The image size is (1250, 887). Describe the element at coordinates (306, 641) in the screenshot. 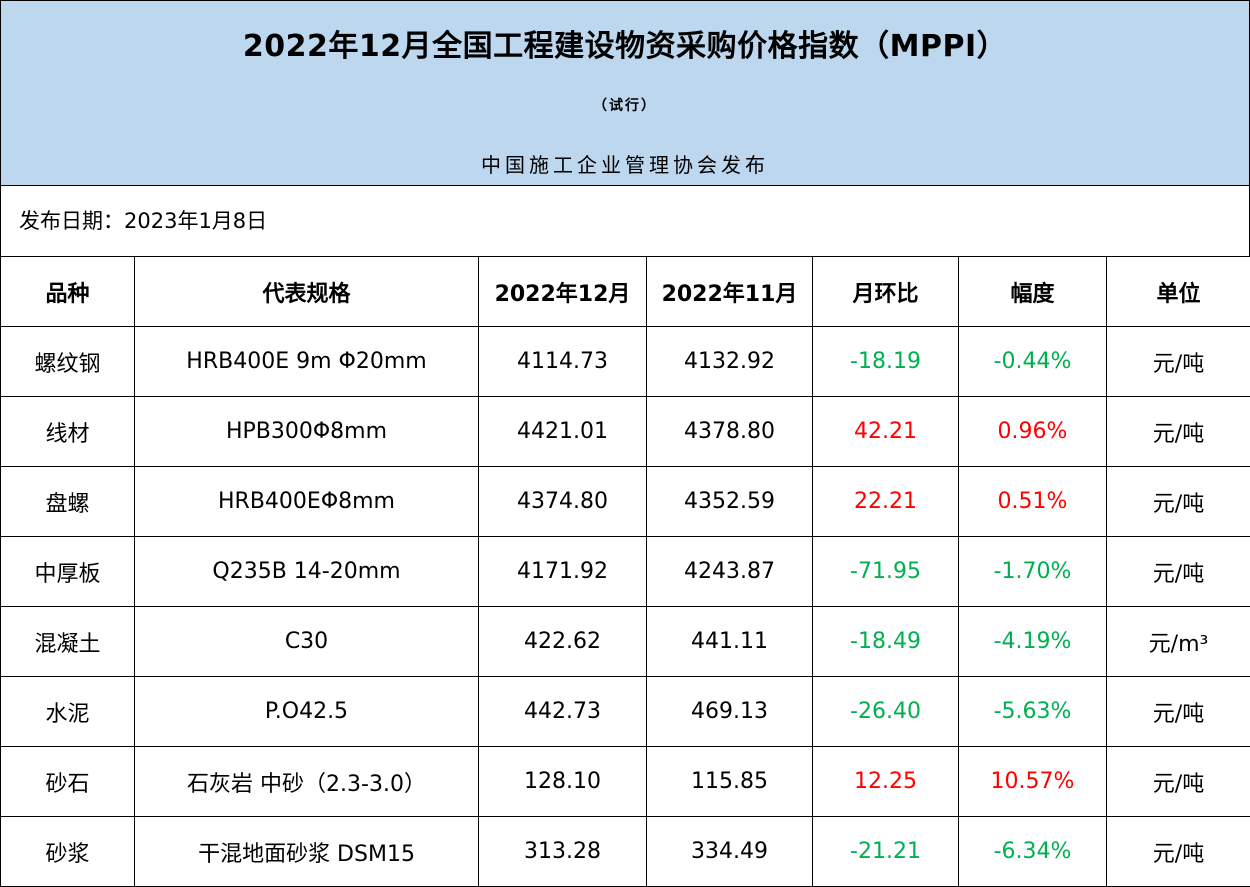

I see `spec-cell: C30` at that location.